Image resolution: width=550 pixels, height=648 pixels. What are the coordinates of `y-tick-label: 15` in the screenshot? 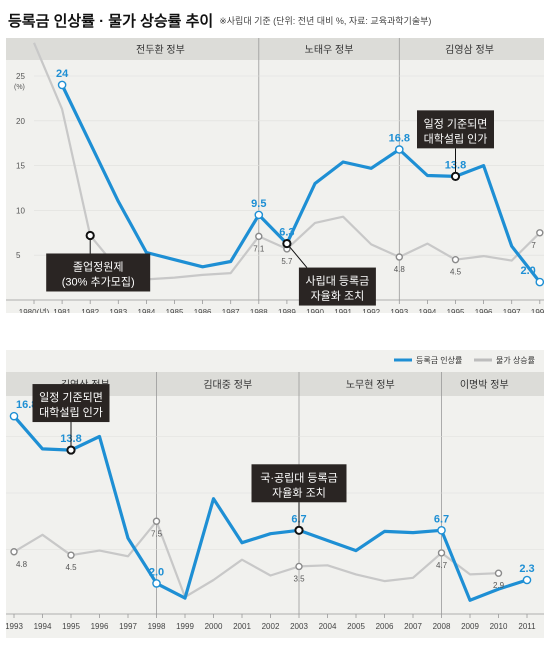 It's located at (20, 166).